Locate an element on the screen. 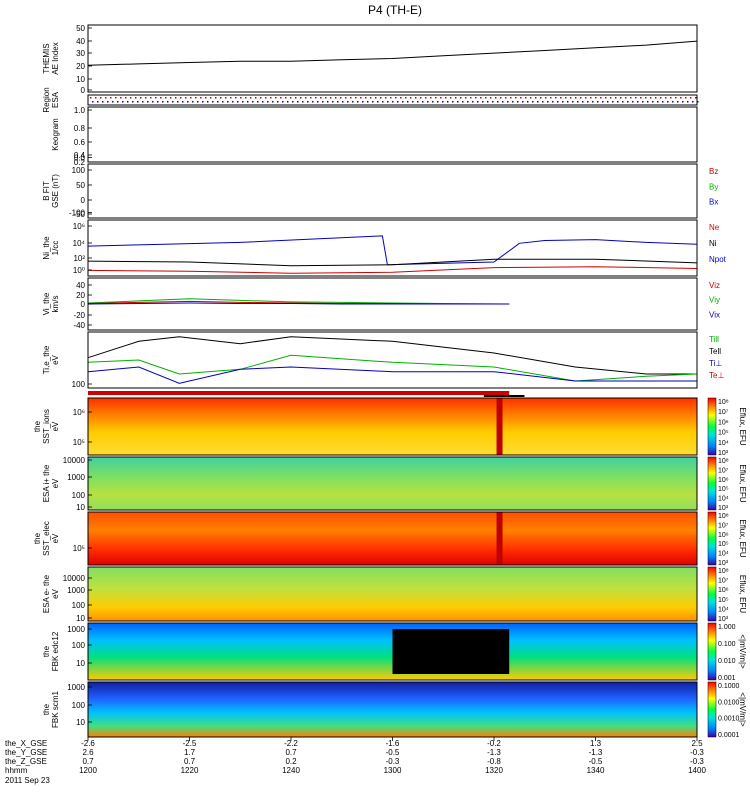 The image size is (750, 800). esa_elec-frame is located at coordinates (392, 594).